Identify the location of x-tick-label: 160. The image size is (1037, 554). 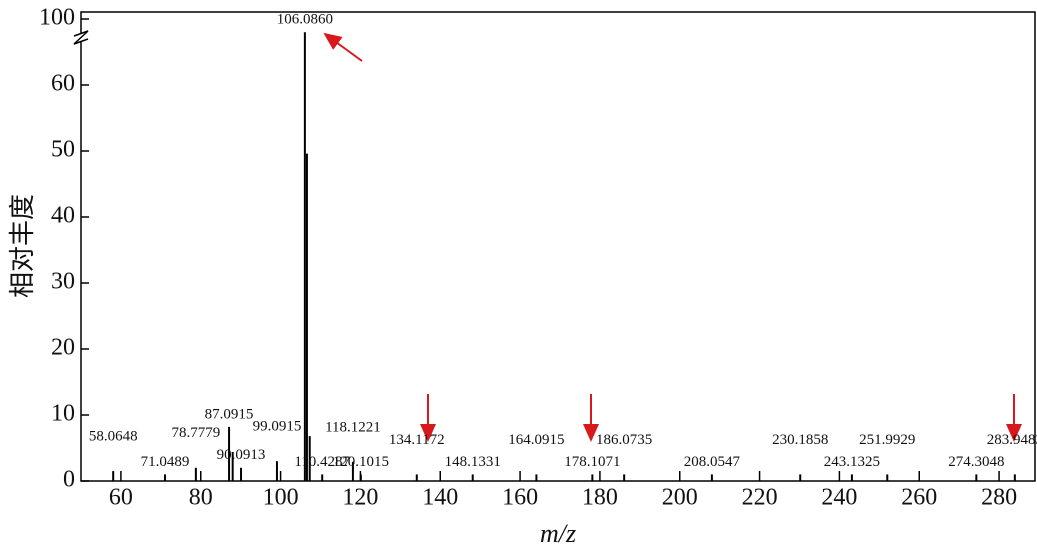
(520, 498).